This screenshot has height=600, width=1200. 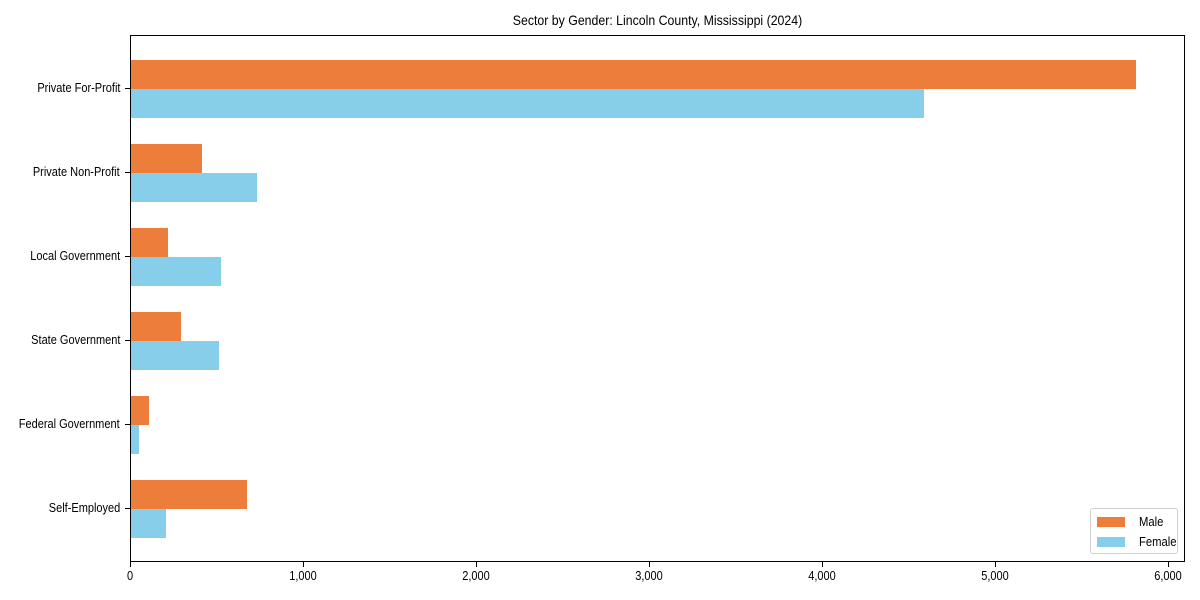 What do you see at coordinates (1131, 522) in the screenshot?
I see `legend-item-male: Male` at bounding box center [1131, 522].